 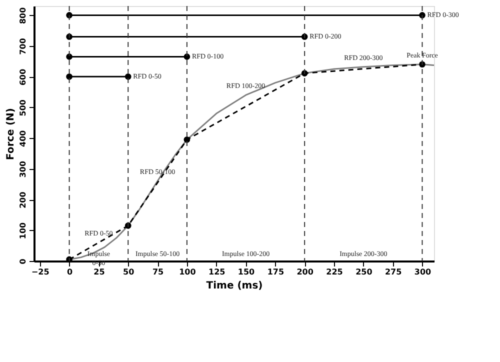 I want to click on y-tick-label: 600, so click(x=23, y=77).